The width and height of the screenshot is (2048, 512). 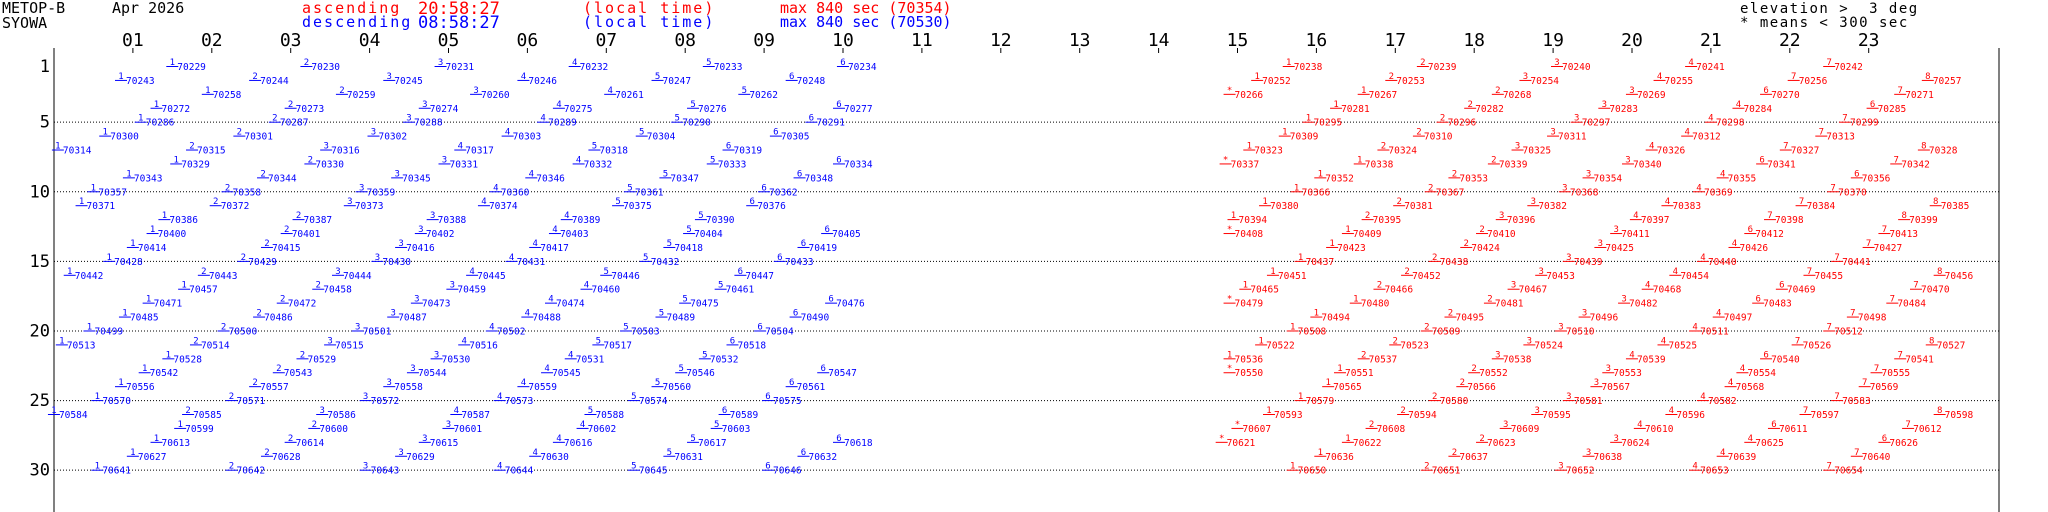 What do you see at coordinates (1414, 345) in the screenshot?
I see `orbit-number: 70523` at bounding box center [1414, 345].